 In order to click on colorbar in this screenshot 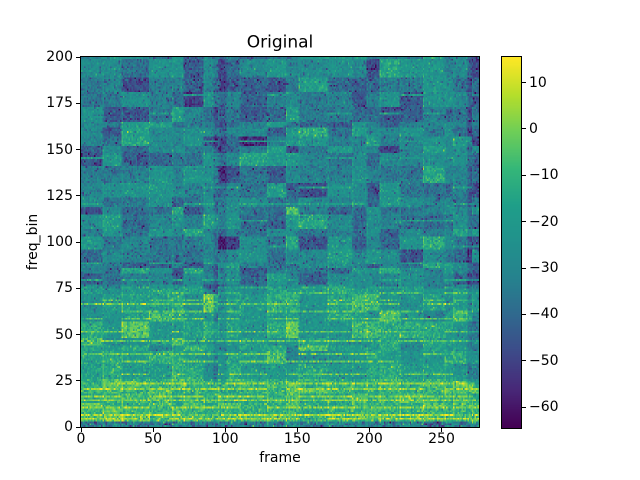, I will do `click(511, 242)`.